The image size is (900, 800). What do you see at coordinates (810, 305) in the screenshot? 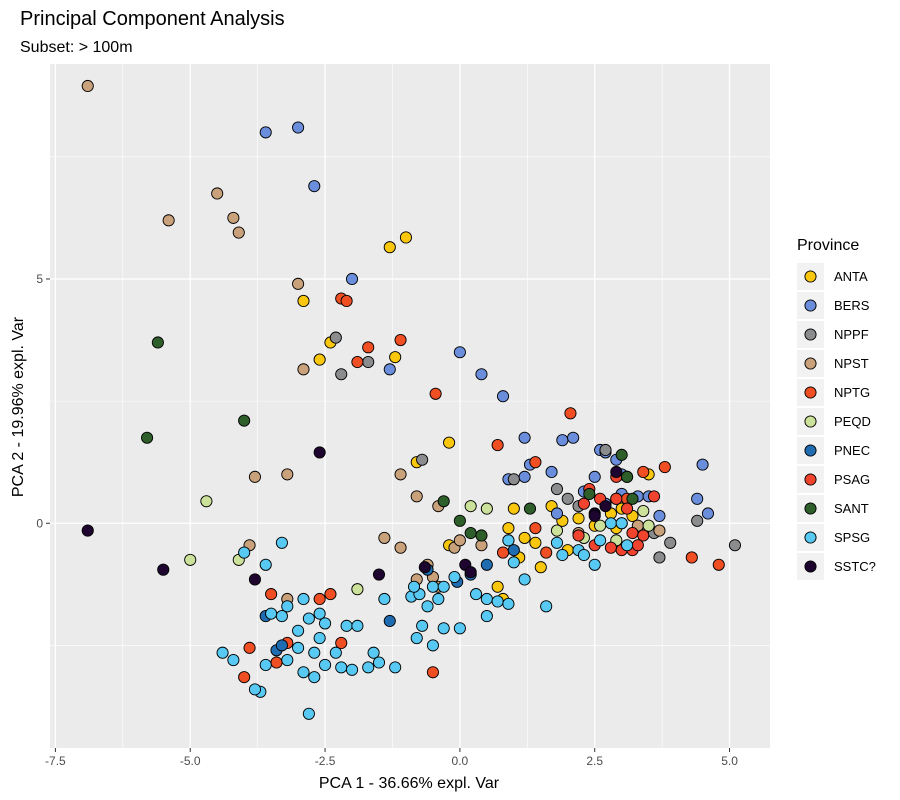
I see `legend-key-bers` at bounding box center [810, 305].